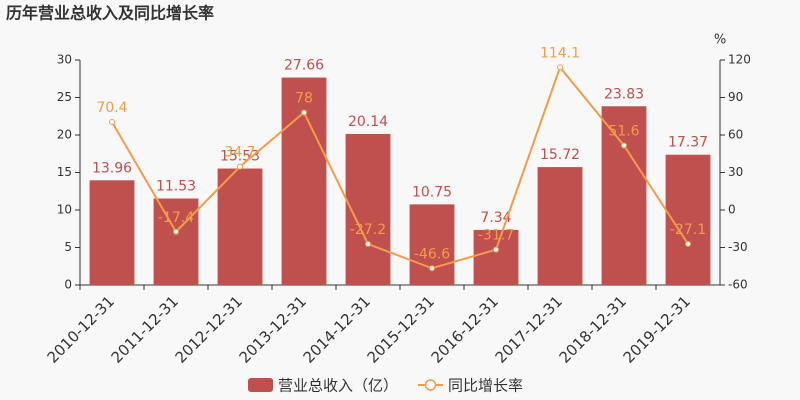  Describe the element at coordinates (624, 94) in the screenshot. I see `bar-value-label: 23.83` at that location.